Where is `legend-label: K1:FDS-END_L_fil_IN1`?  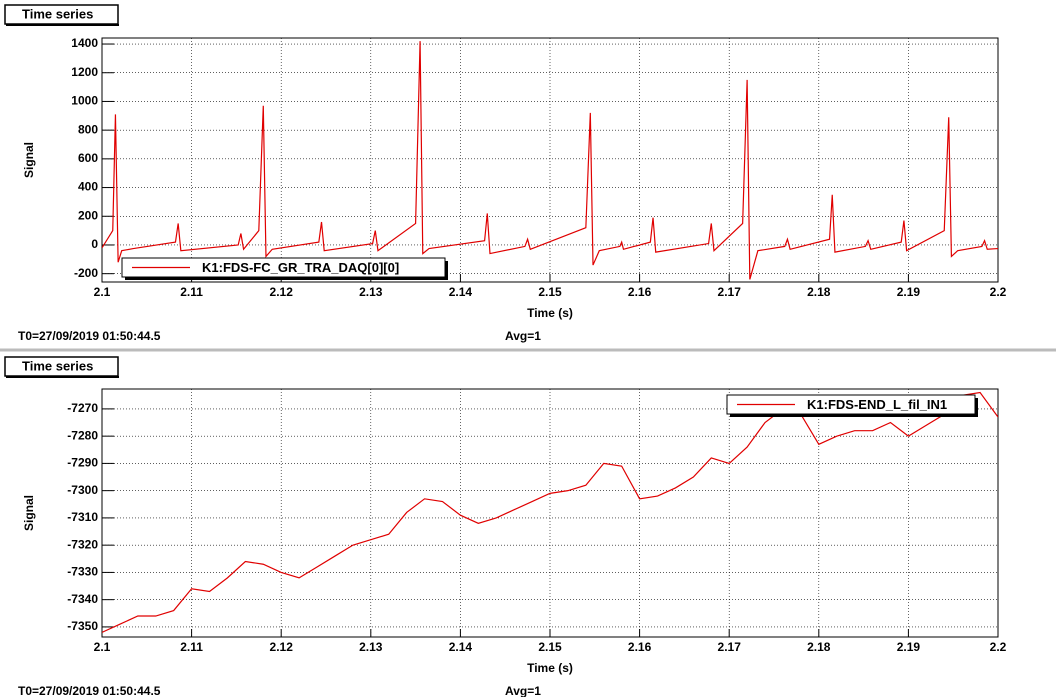 legend-label: K1:FDS-END_L_fil_IN1 is located at coordinates (877, 404).